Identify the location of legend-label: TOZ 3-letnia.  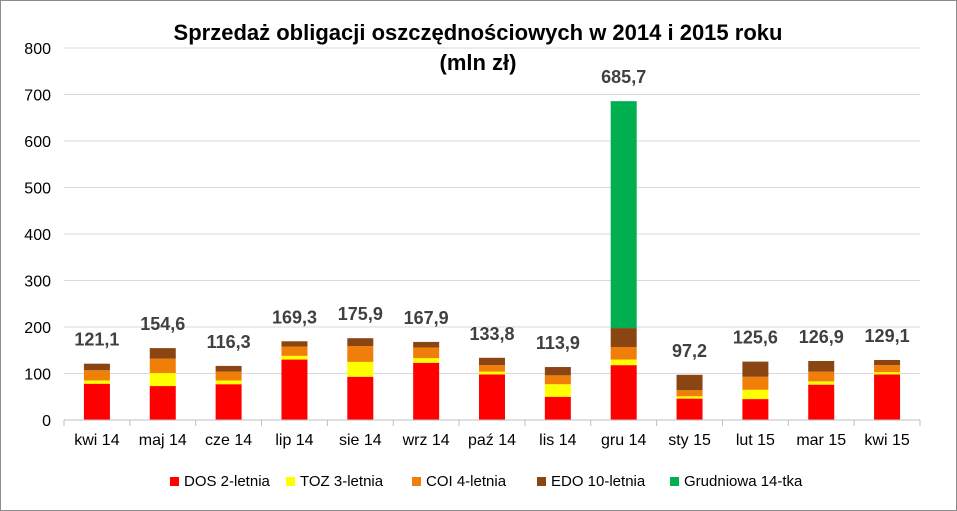
(342, 481).